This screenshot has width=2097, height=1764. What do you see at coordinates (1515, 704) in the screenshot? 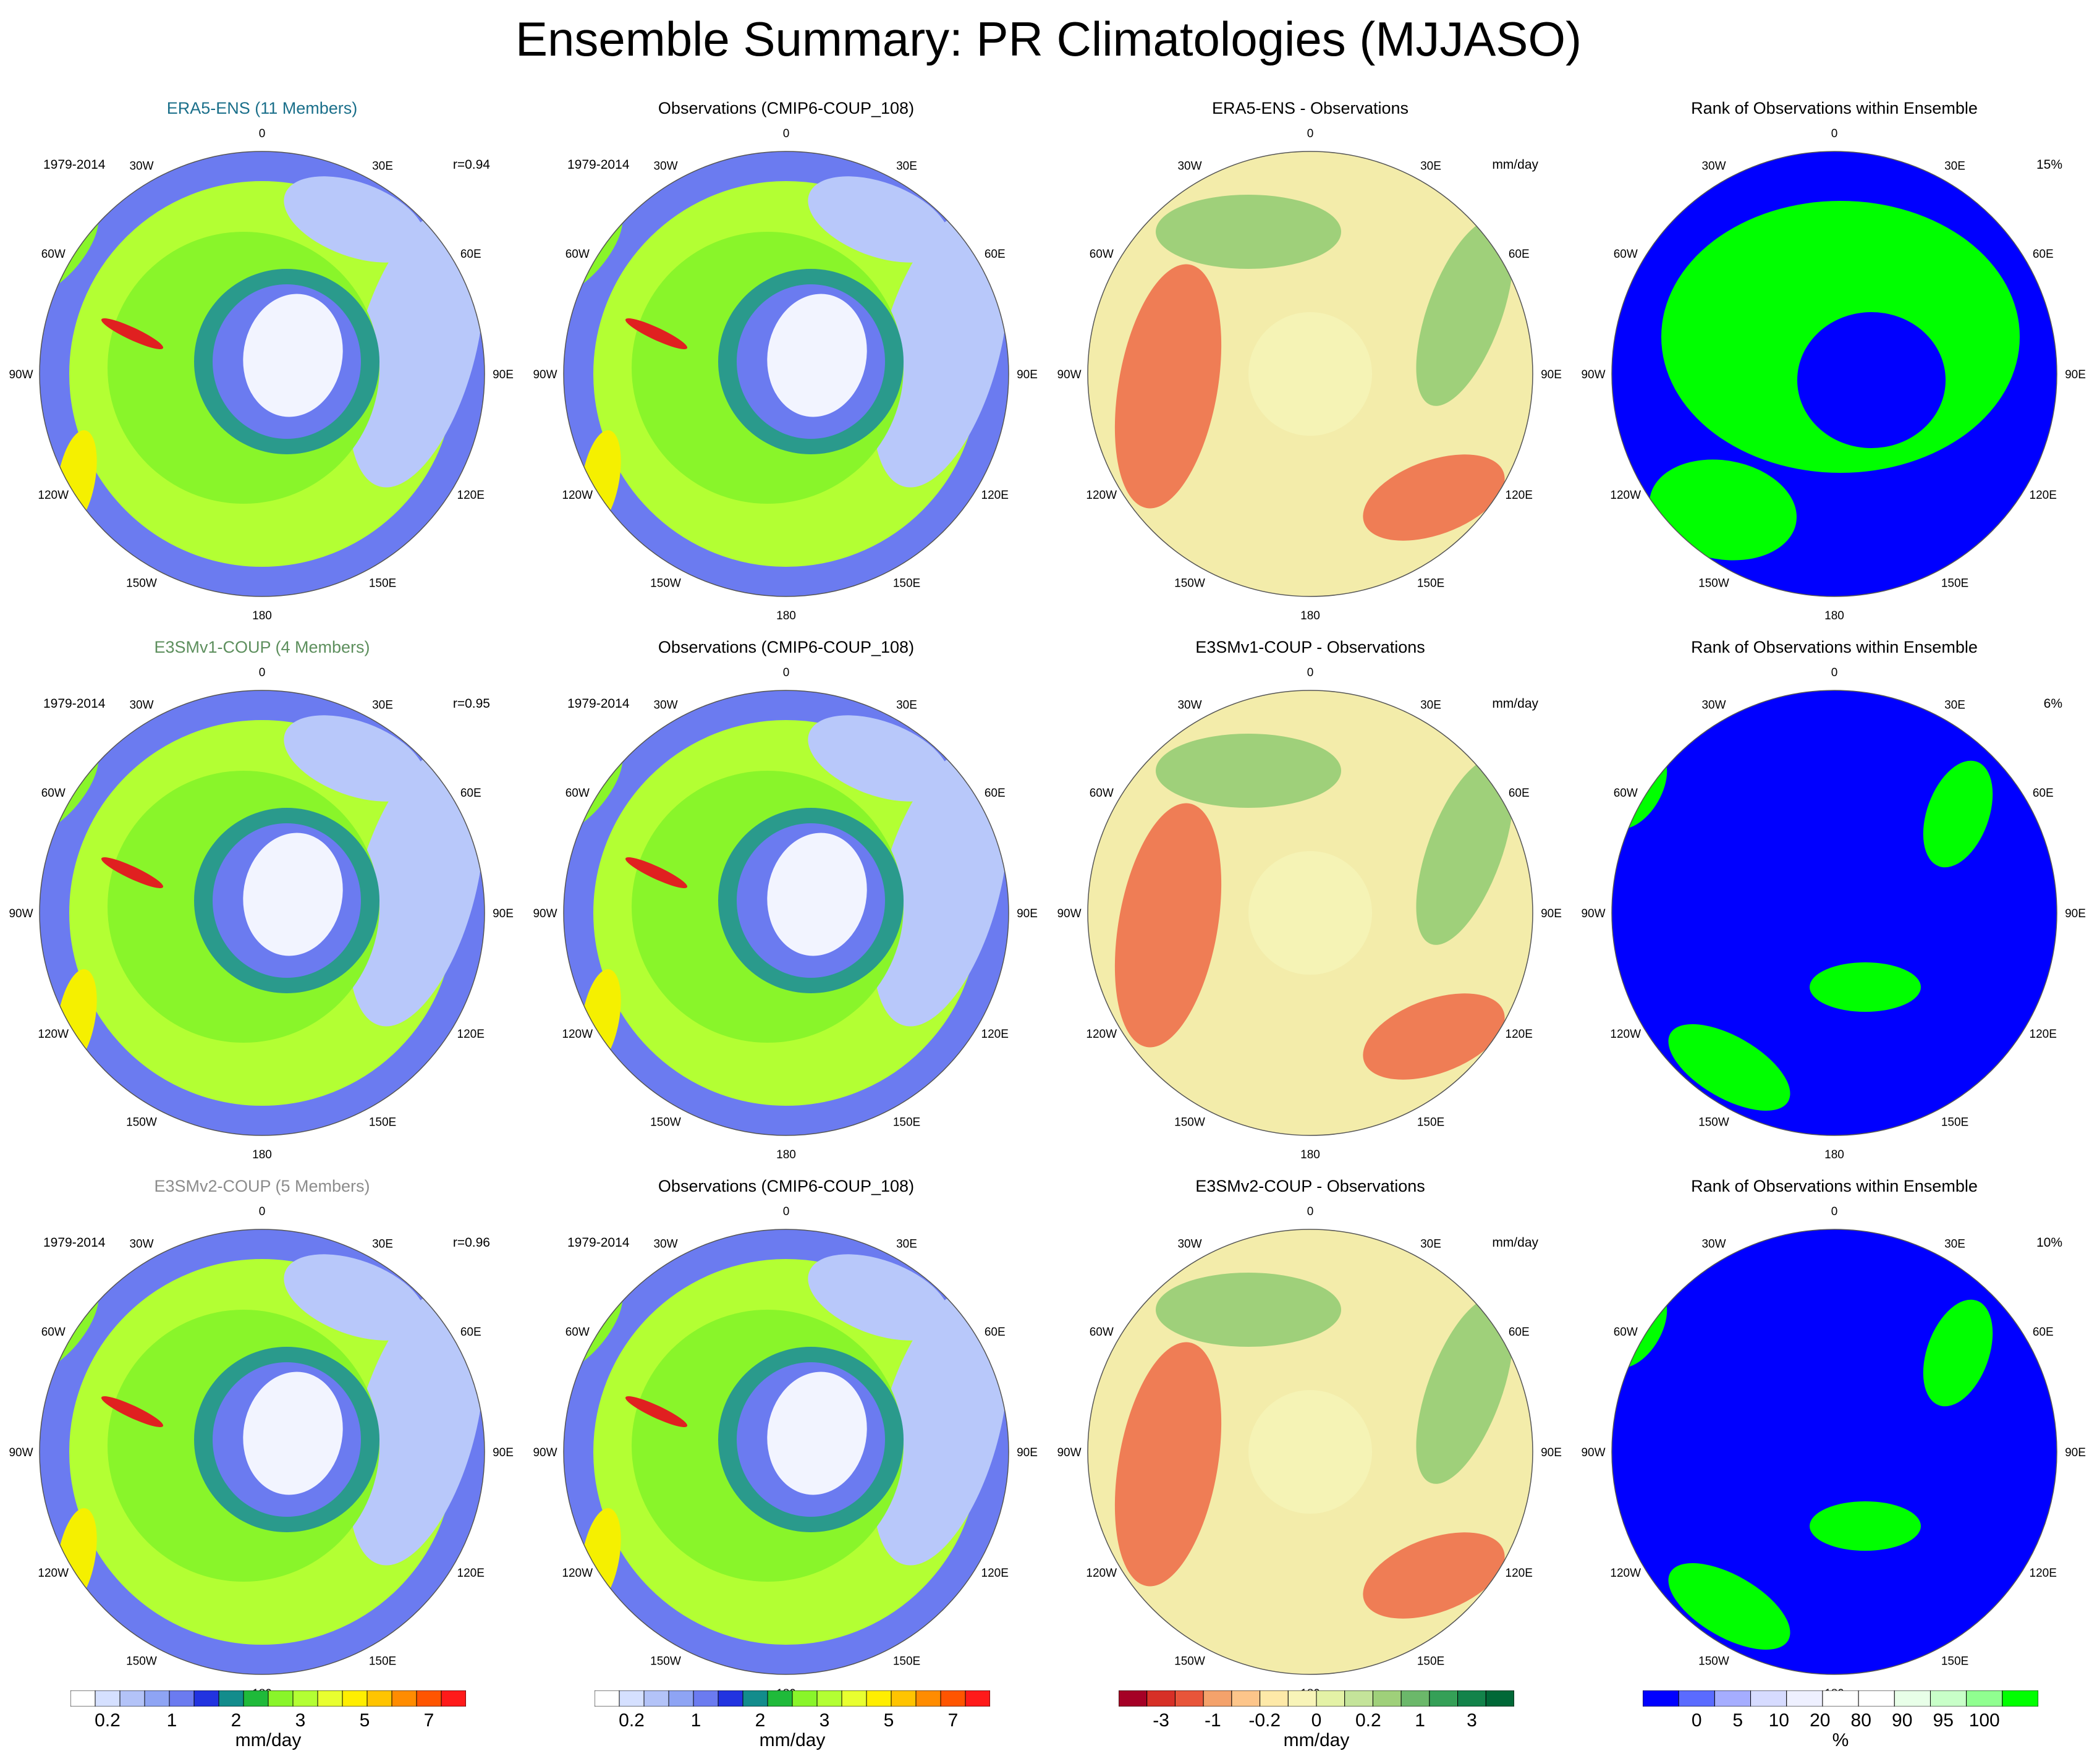
I see `panel-stat-label: mm/day` at bounding box center [1515, 704].